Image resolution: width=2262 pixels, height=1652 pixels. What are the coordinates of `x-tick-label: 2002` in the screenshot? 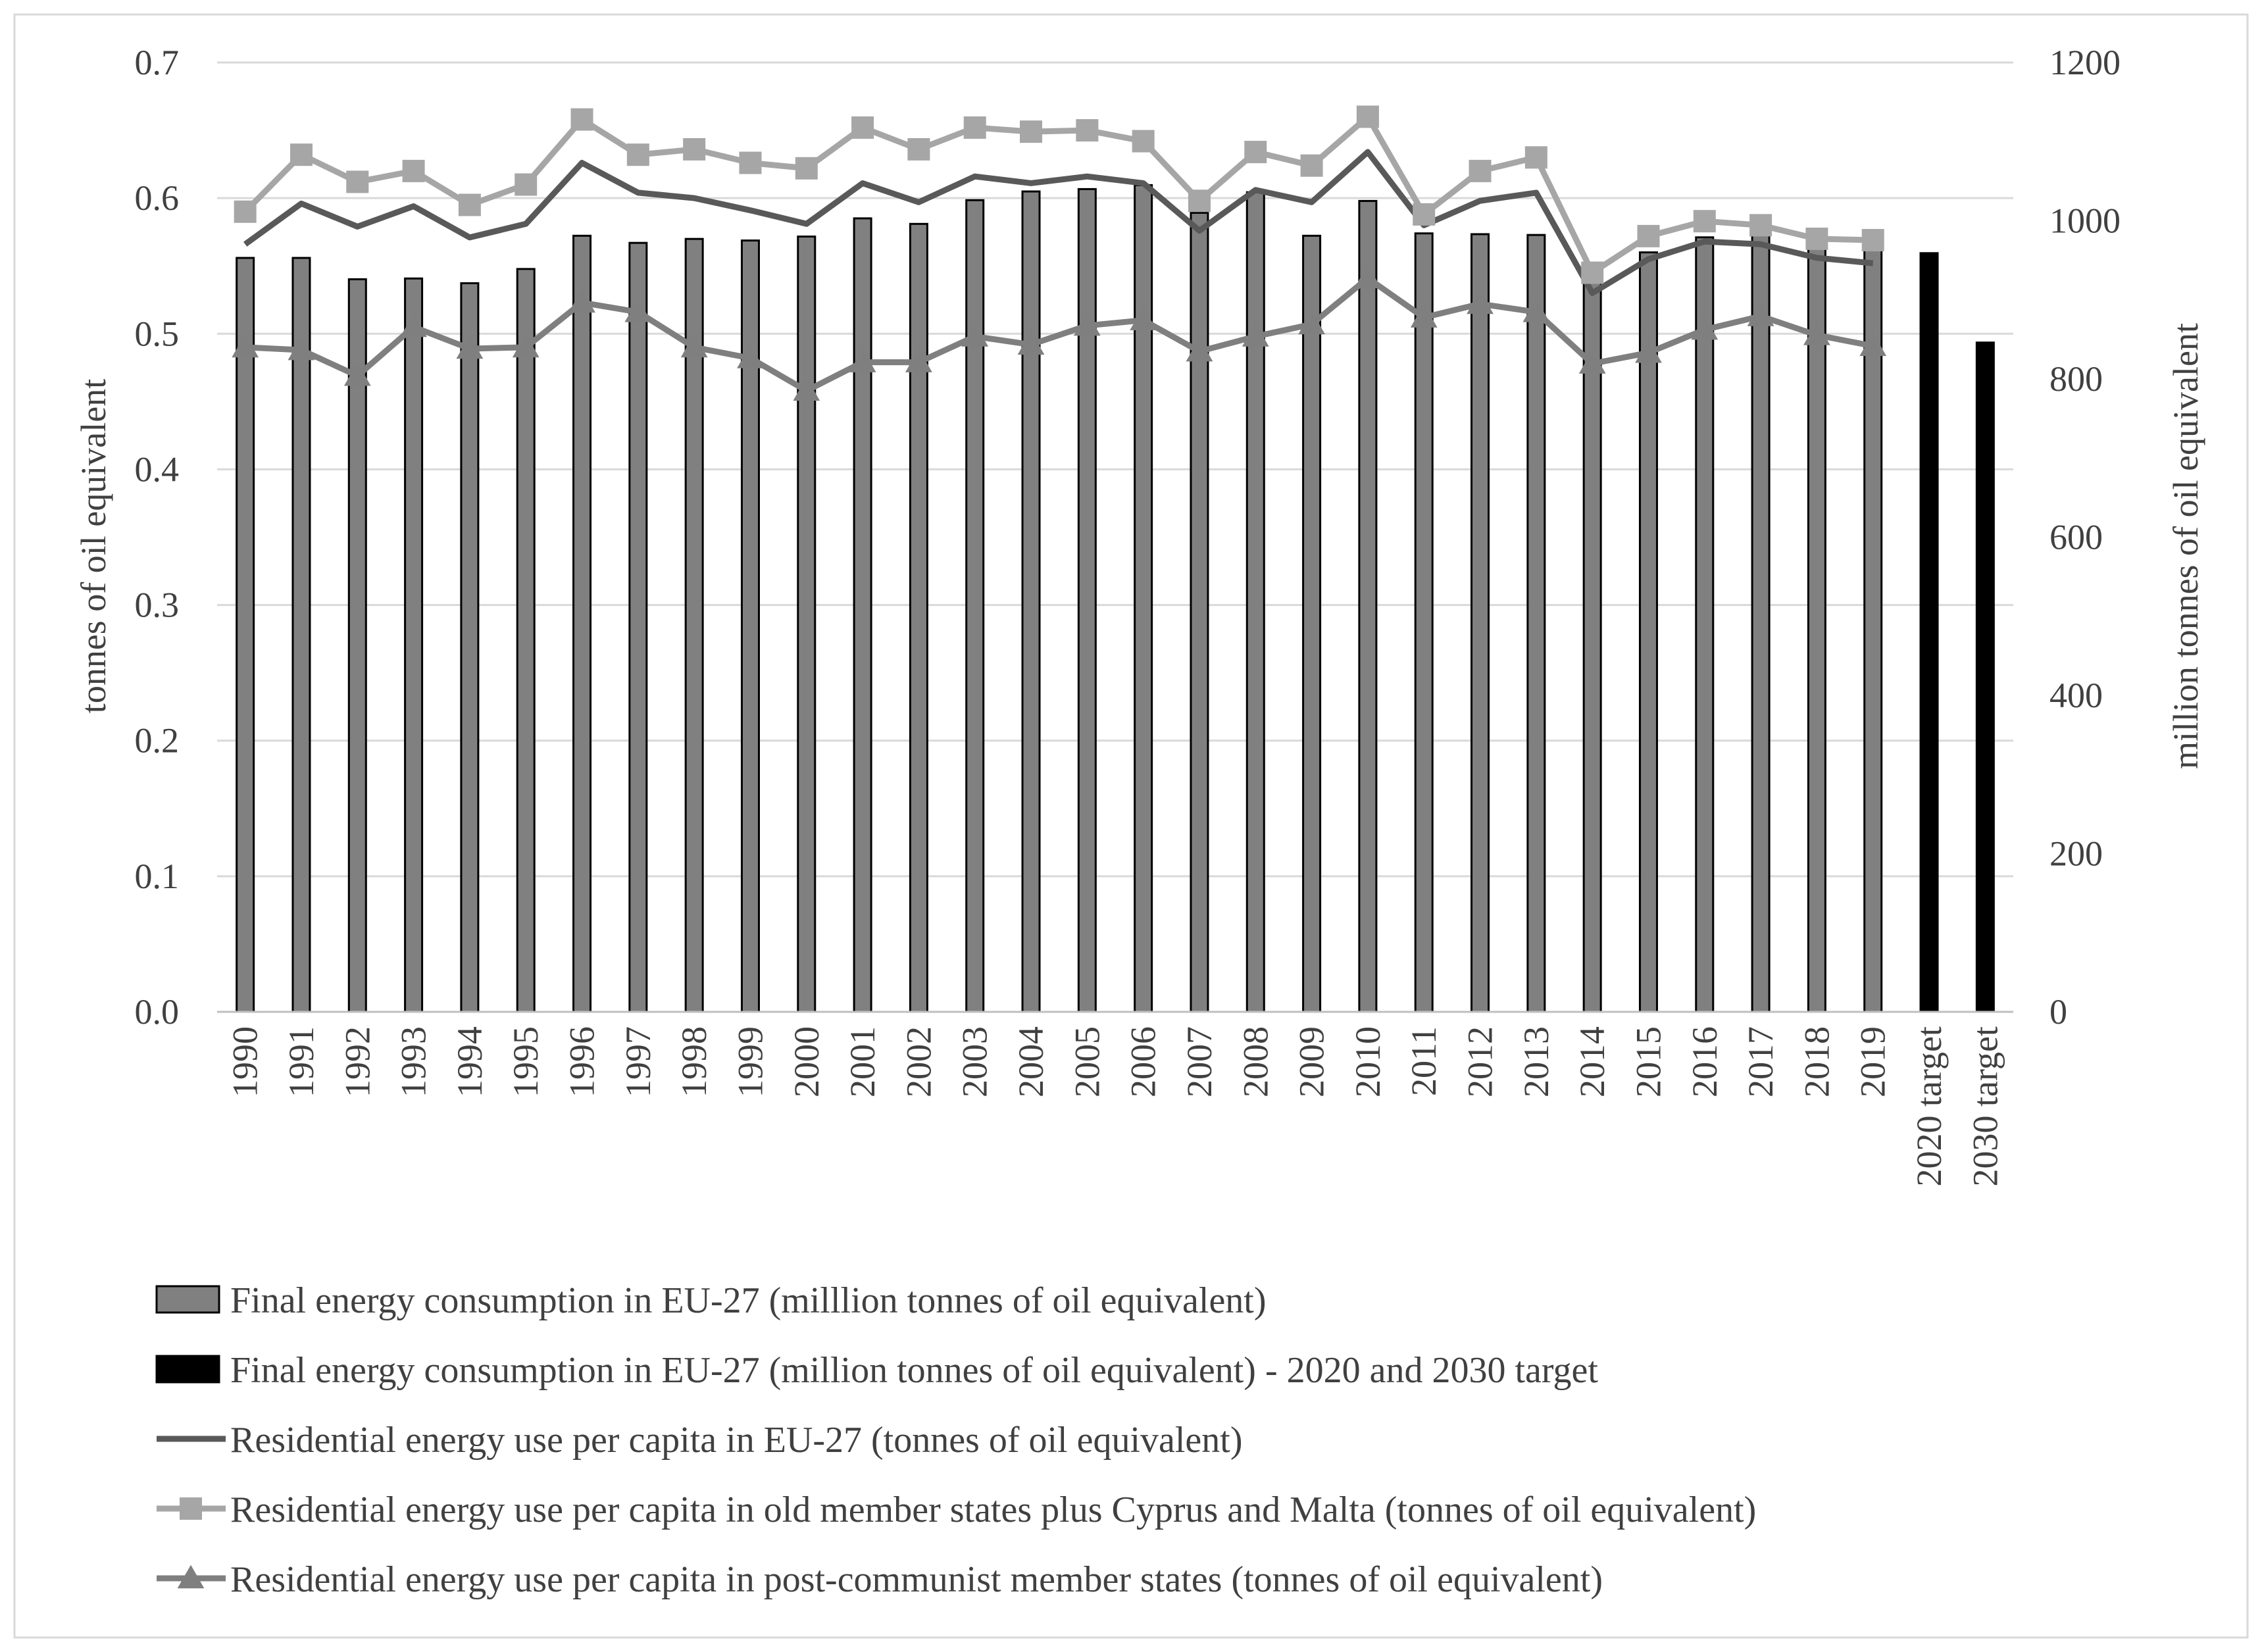 It's located at (919, 1061).